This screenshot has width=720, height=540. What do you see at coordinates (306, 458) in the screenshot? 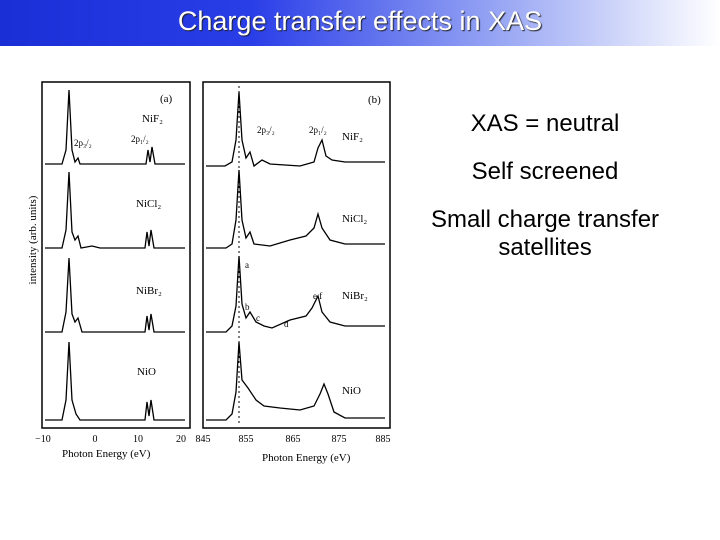
I see `panel-b-xlabel: Photon Energy (eV)` at bounding box center [306, 458].